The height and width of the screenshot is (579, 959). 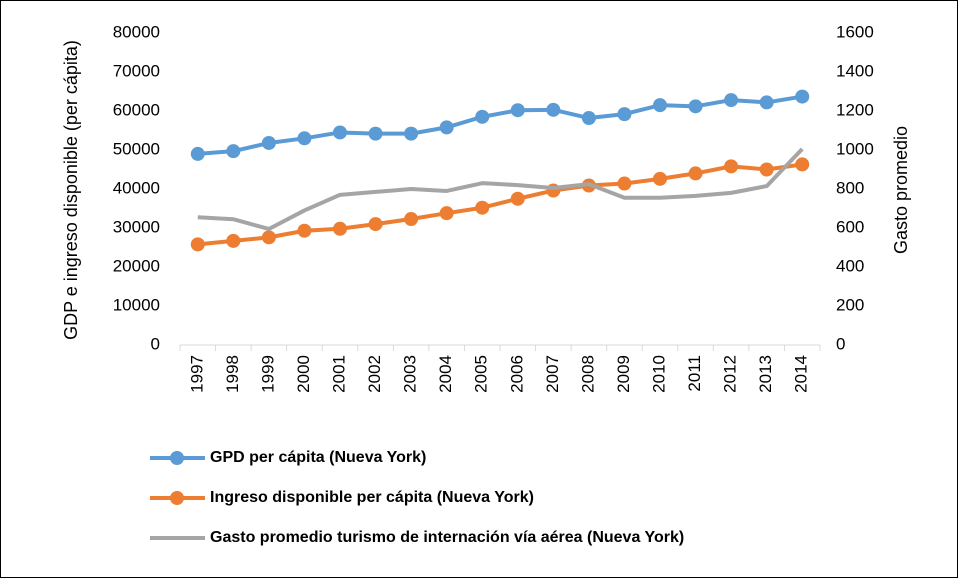 I want to click on x-tick-label: 2004, so click(x=445, y=374).